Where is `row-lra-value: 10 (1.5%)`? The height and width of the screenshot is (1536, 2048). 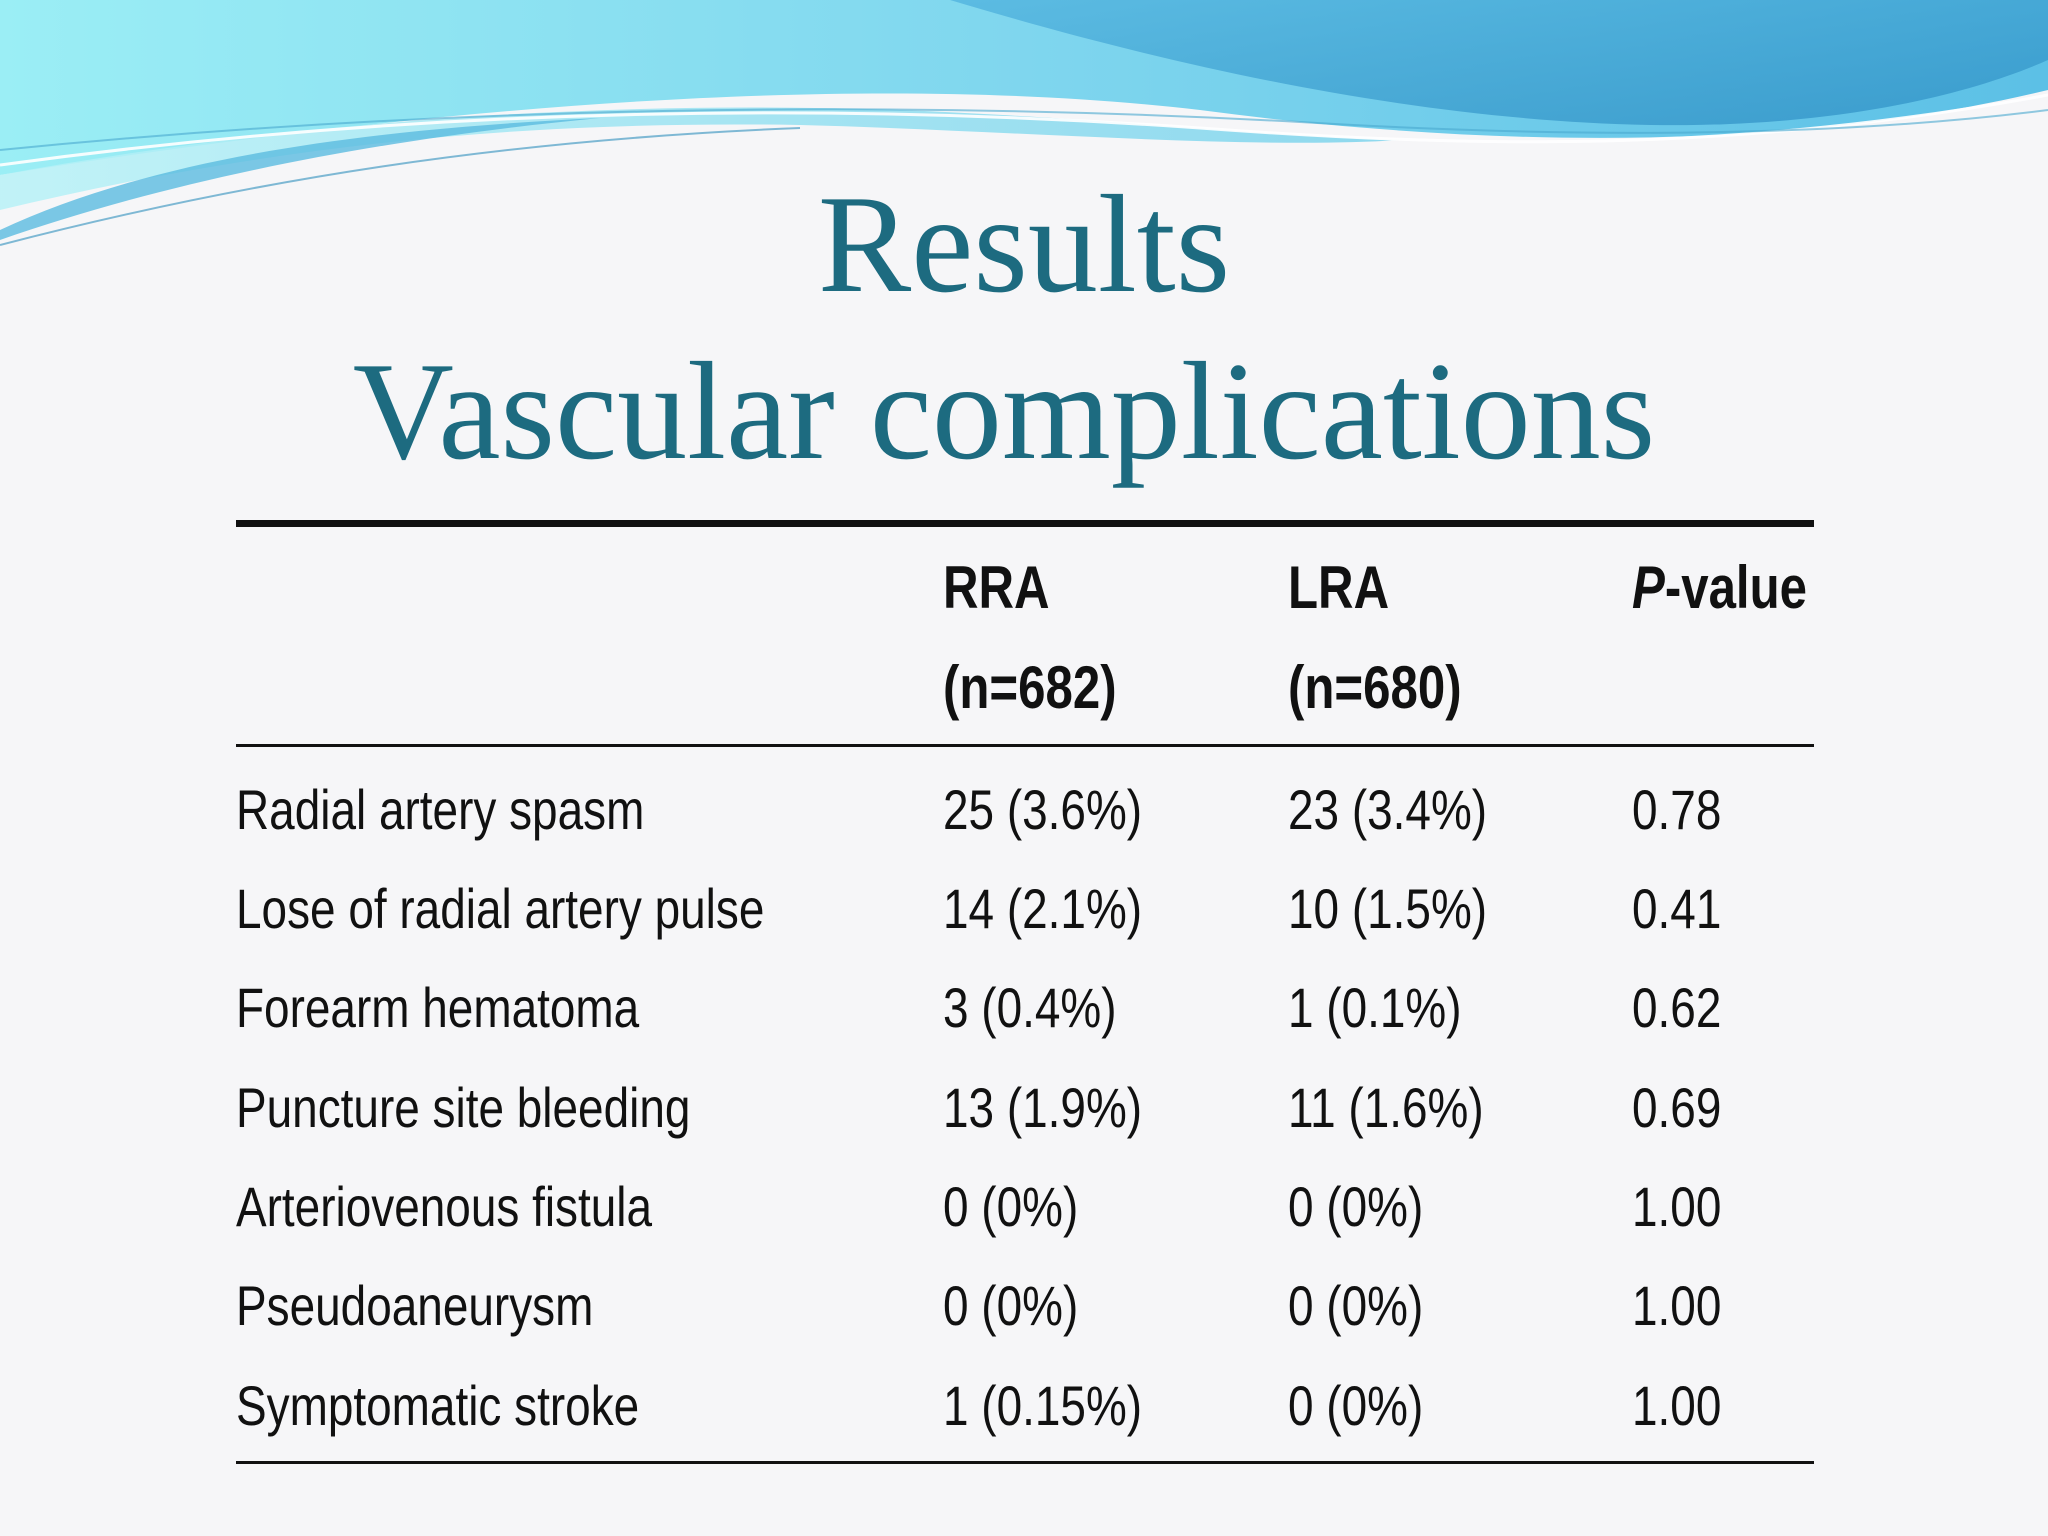 row-lra-value: 10 (1.5%) is located at coordinates (1388, 908).